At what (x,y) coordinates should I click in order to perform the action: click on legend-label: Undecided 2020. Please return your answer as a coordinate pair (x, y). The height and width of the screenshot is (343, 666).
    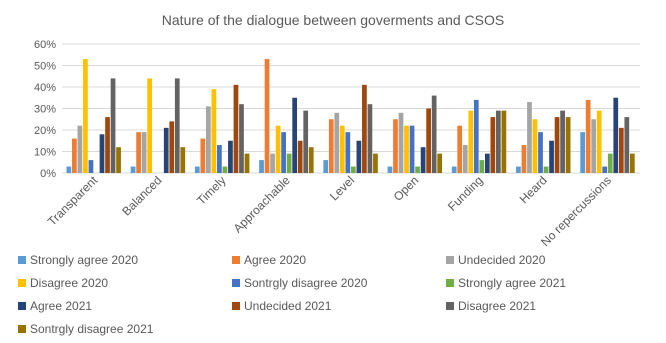
    Looking at the image, I should click on (502, 260).